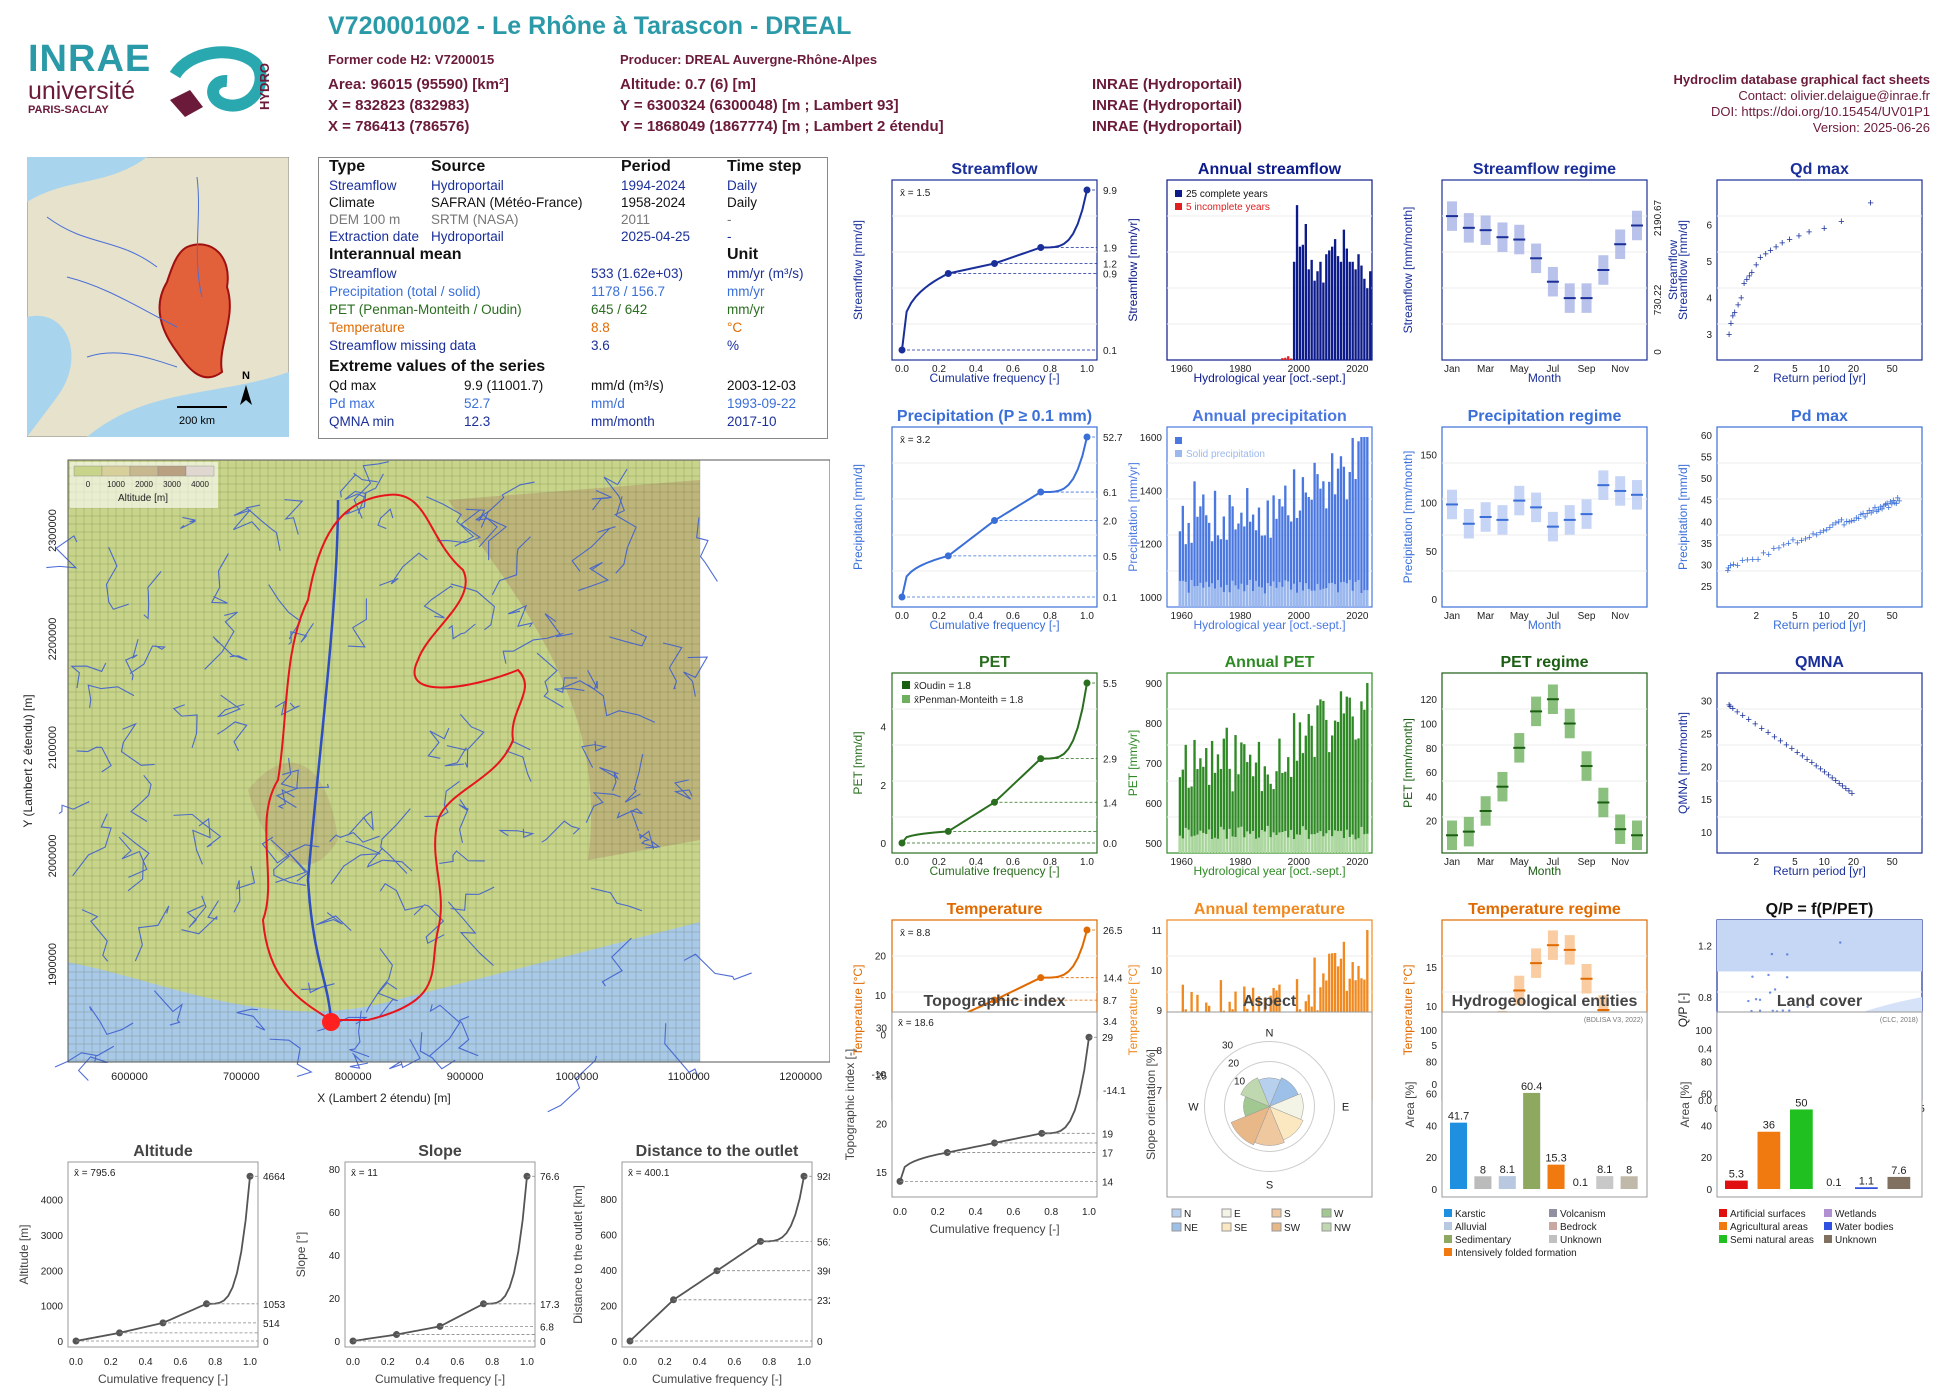 Image resolution: width=1960 pixels, height=1386 pixels. What do you see at coordinates (129, 1077) in the screenshot?
I see `map-xtick: 600000` at bounding box center [129, 1077].